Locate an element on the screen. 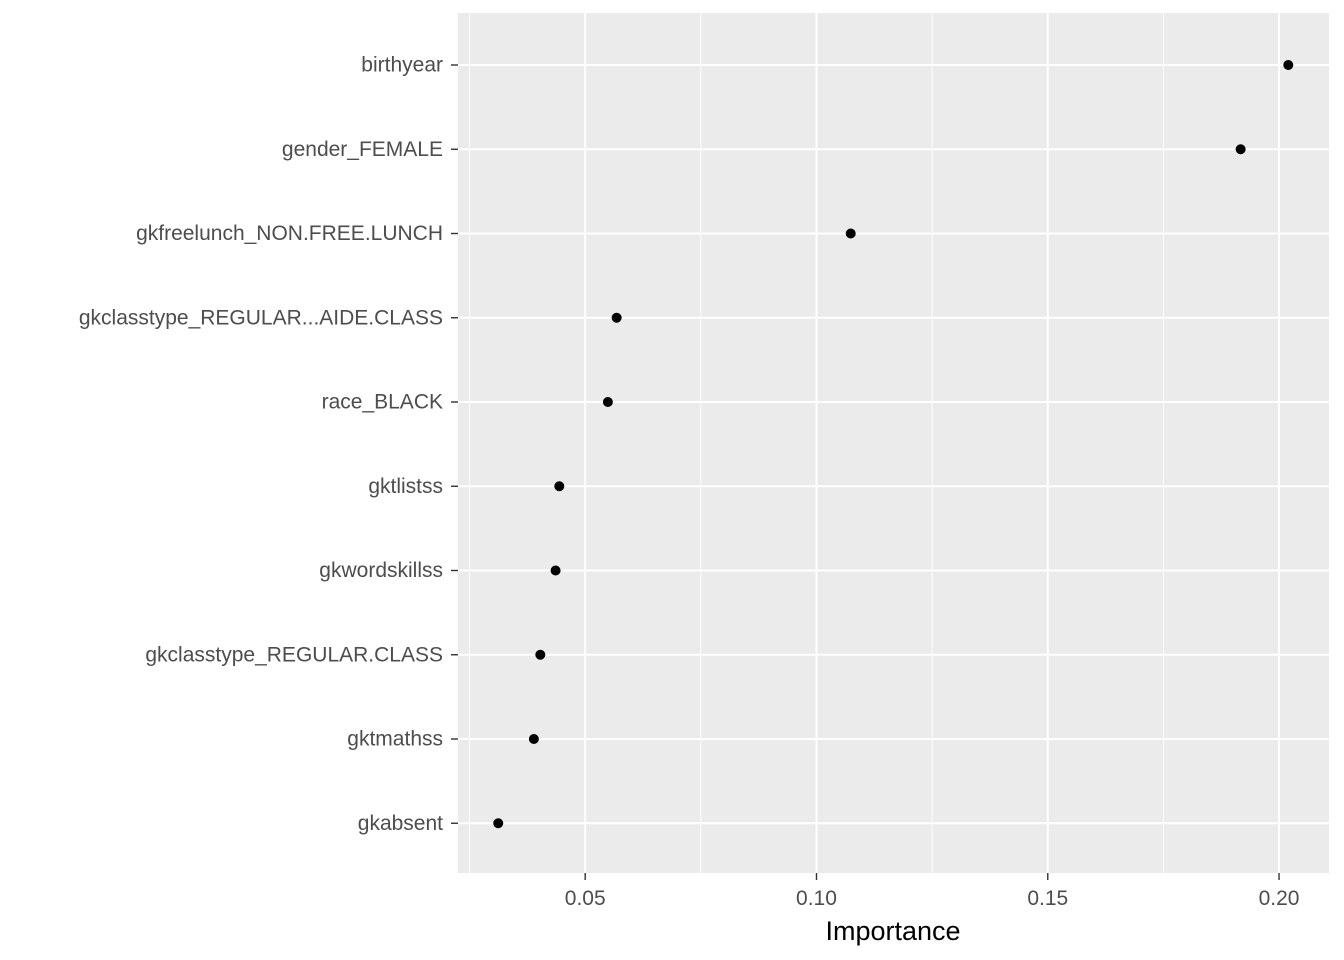 The image size is (1344, 960). y-tick-label: birthyear is located at coordinates (402, 65).